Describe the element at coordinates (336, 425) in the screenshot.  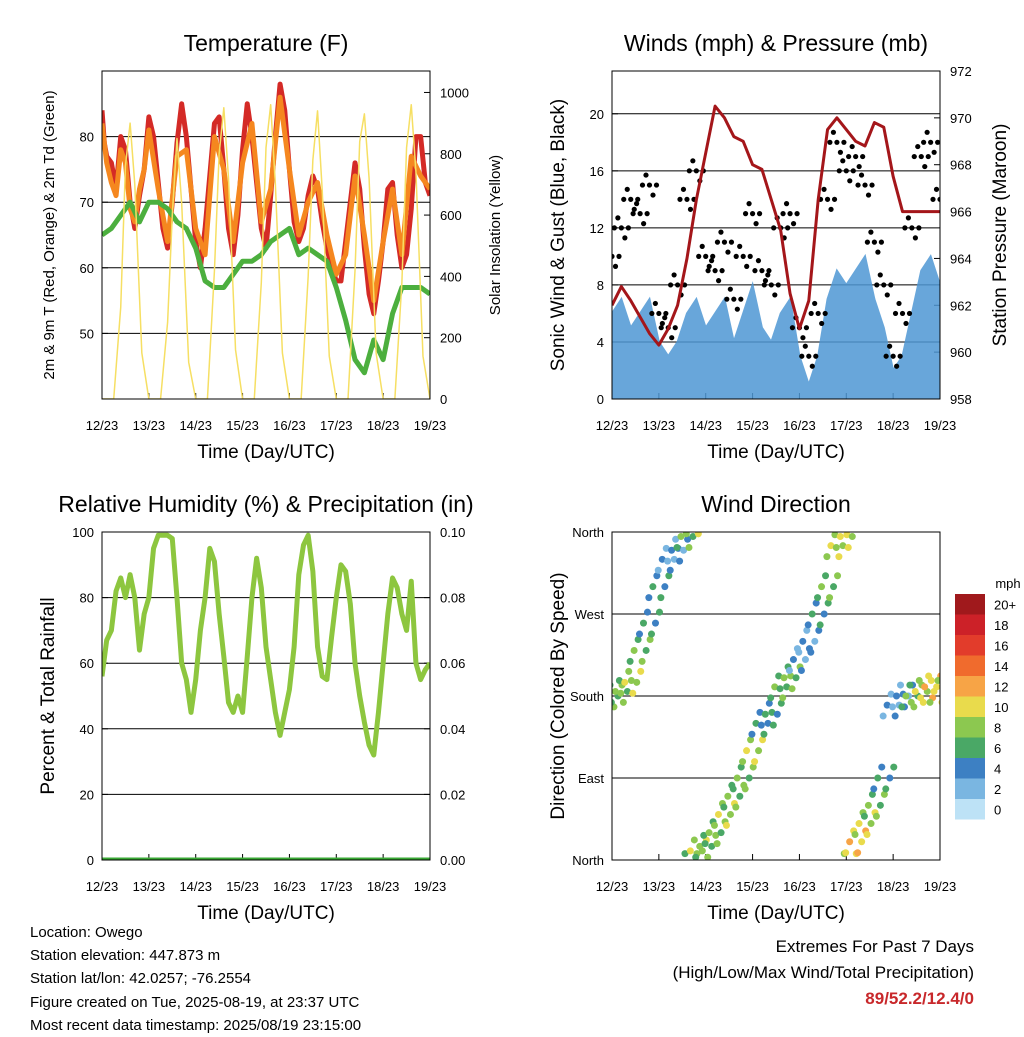
I see `x-tick-label: 17/23` at that location.